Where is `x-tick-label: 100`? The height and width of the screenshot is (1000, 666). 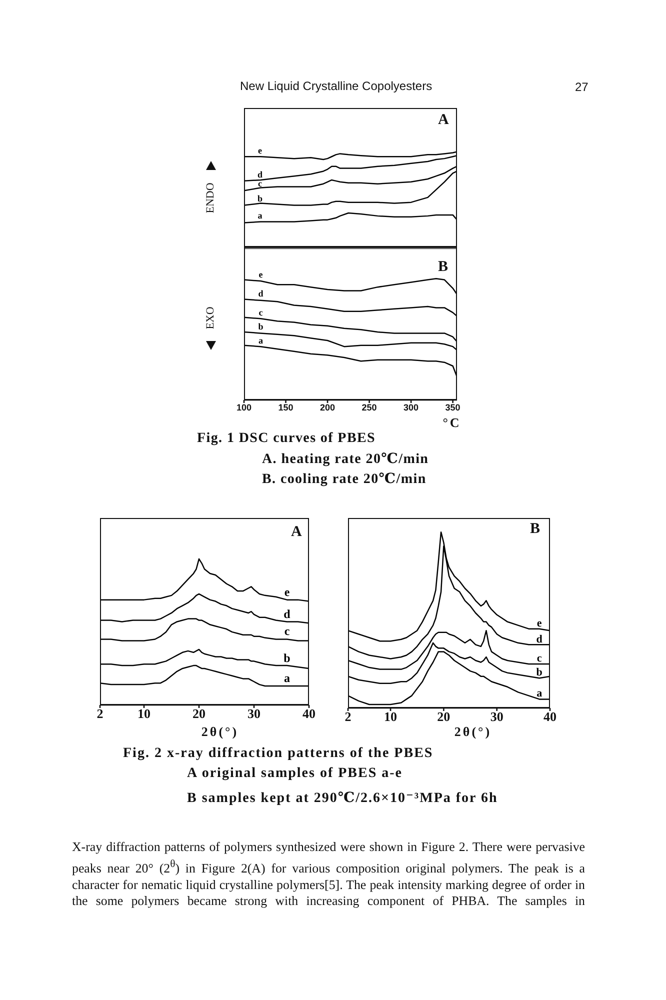 x-tick-label: 100 is located at coordinates (244, 407).